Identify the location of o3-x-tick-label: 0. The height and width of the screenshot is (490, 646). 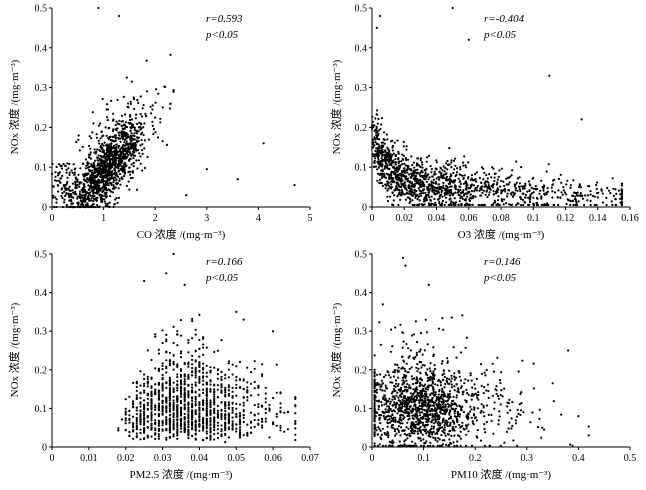
(372, 218).